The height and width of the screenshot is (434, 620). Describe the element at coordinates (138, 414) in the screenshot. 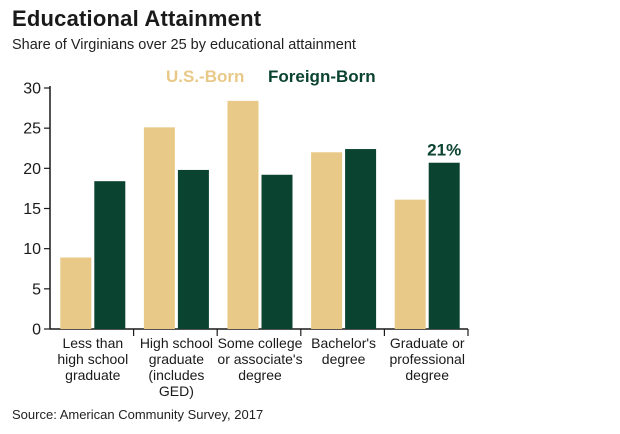

I see `source-note: Source: American Community Survey, 2017` at that location.